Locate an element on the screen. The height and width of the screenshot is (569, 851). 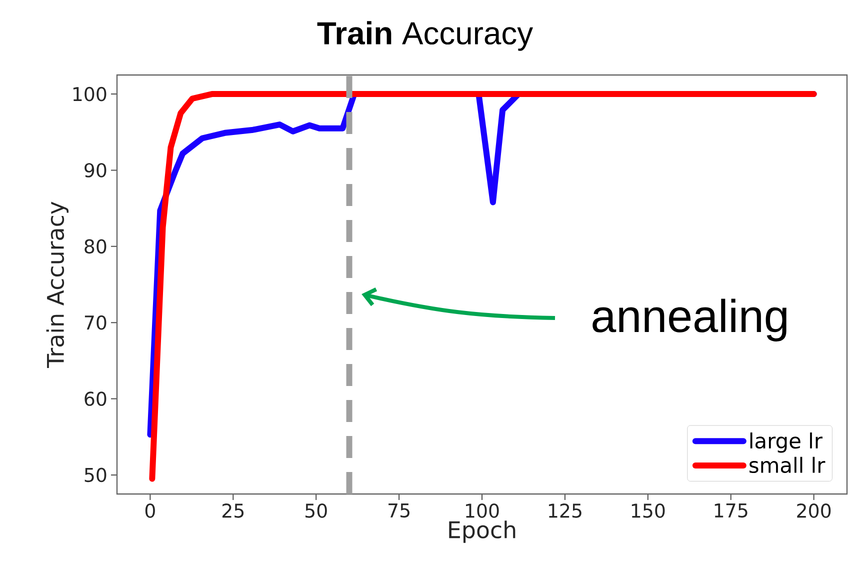
x-axis-title: Epoch is located at coordinates (482, 531).